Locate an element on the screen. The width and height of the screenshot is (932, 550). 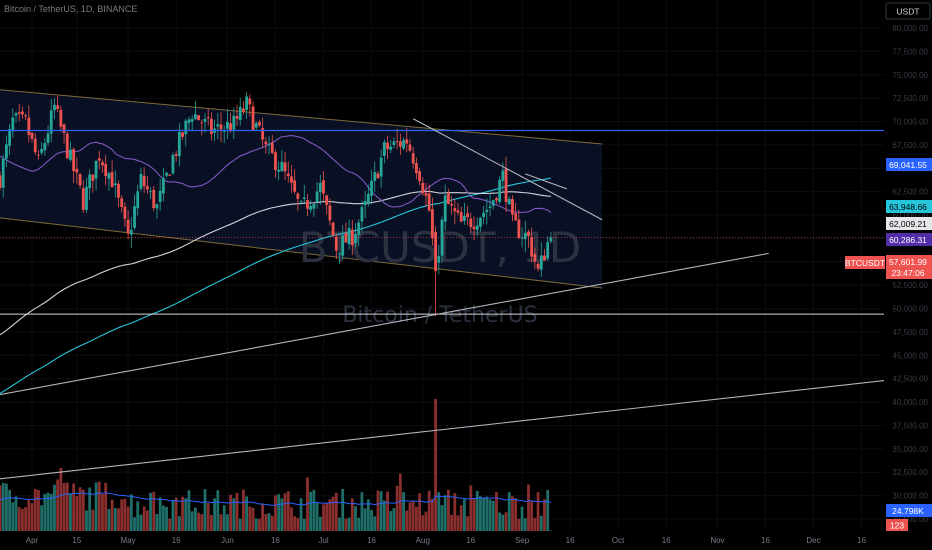
channel-upper-line is located at coordinates (301, 117).